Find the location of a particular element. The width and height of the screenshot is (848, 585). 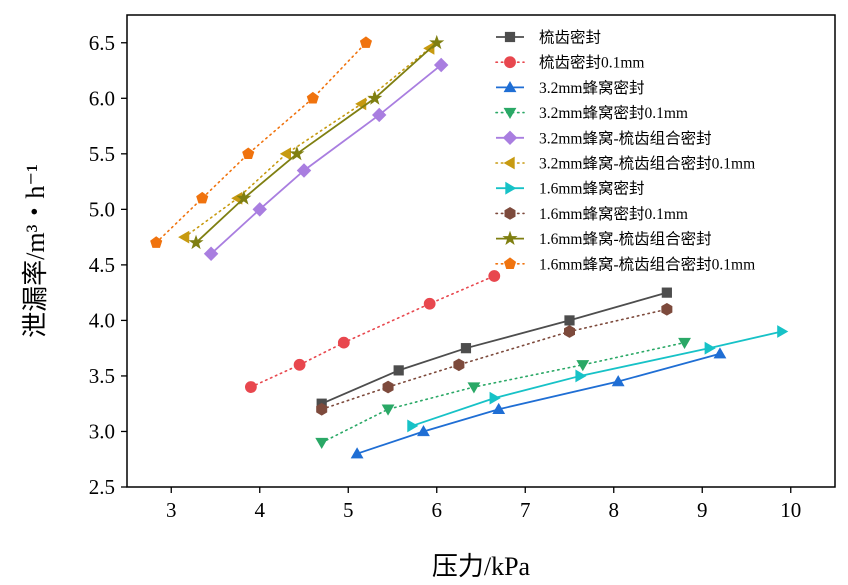

y-tick-label: 5.5 is located at coordinates (102, 154).